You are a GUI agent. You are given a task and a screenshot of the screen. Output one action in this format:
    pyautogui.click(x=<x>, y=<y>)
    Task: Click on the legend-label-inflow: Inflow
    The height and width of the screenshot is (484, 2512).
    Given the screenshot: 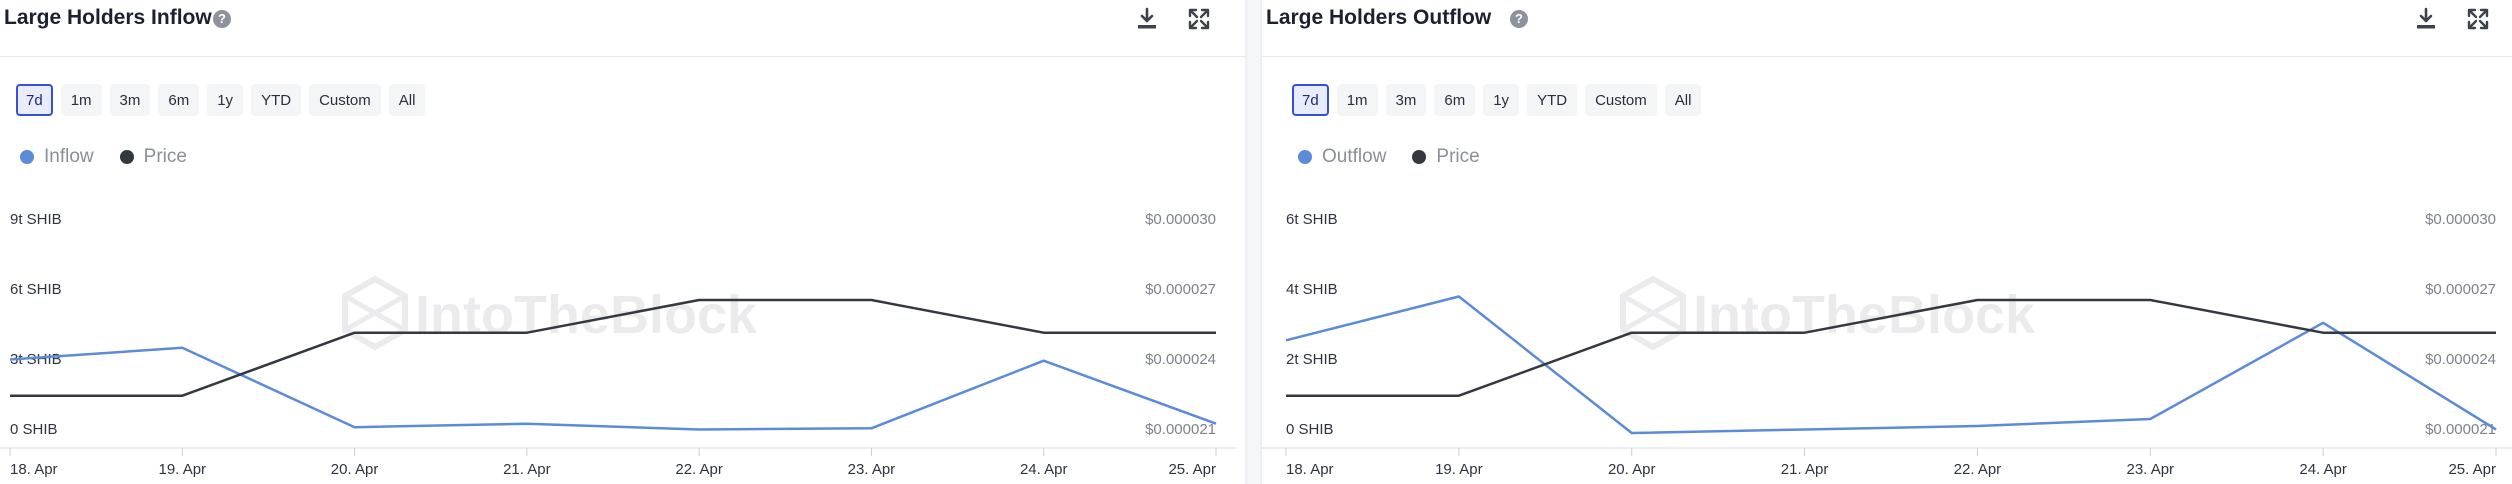 What is the action you would take?
    pyautogui.click(x=69, y=156)
    